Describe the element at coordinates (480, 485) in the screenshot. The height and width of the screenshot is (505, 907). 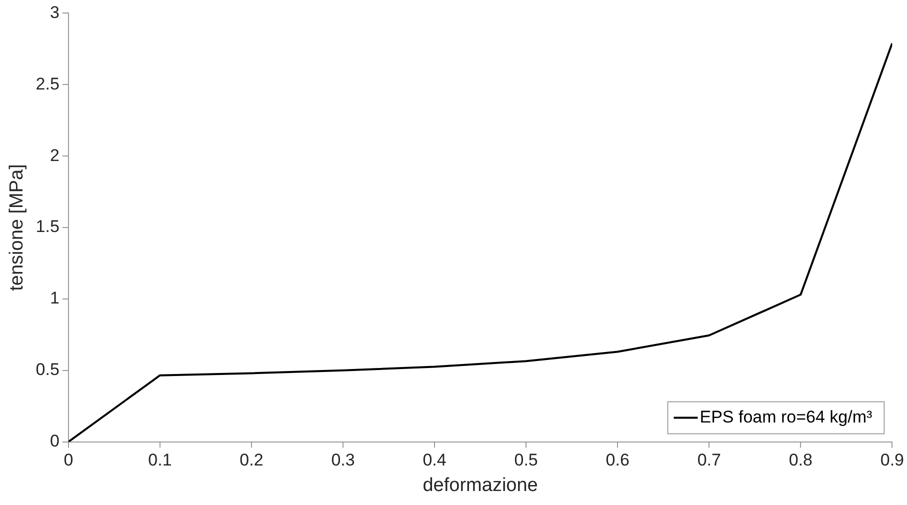
I see `x-axis-title: deformazione` at that location.